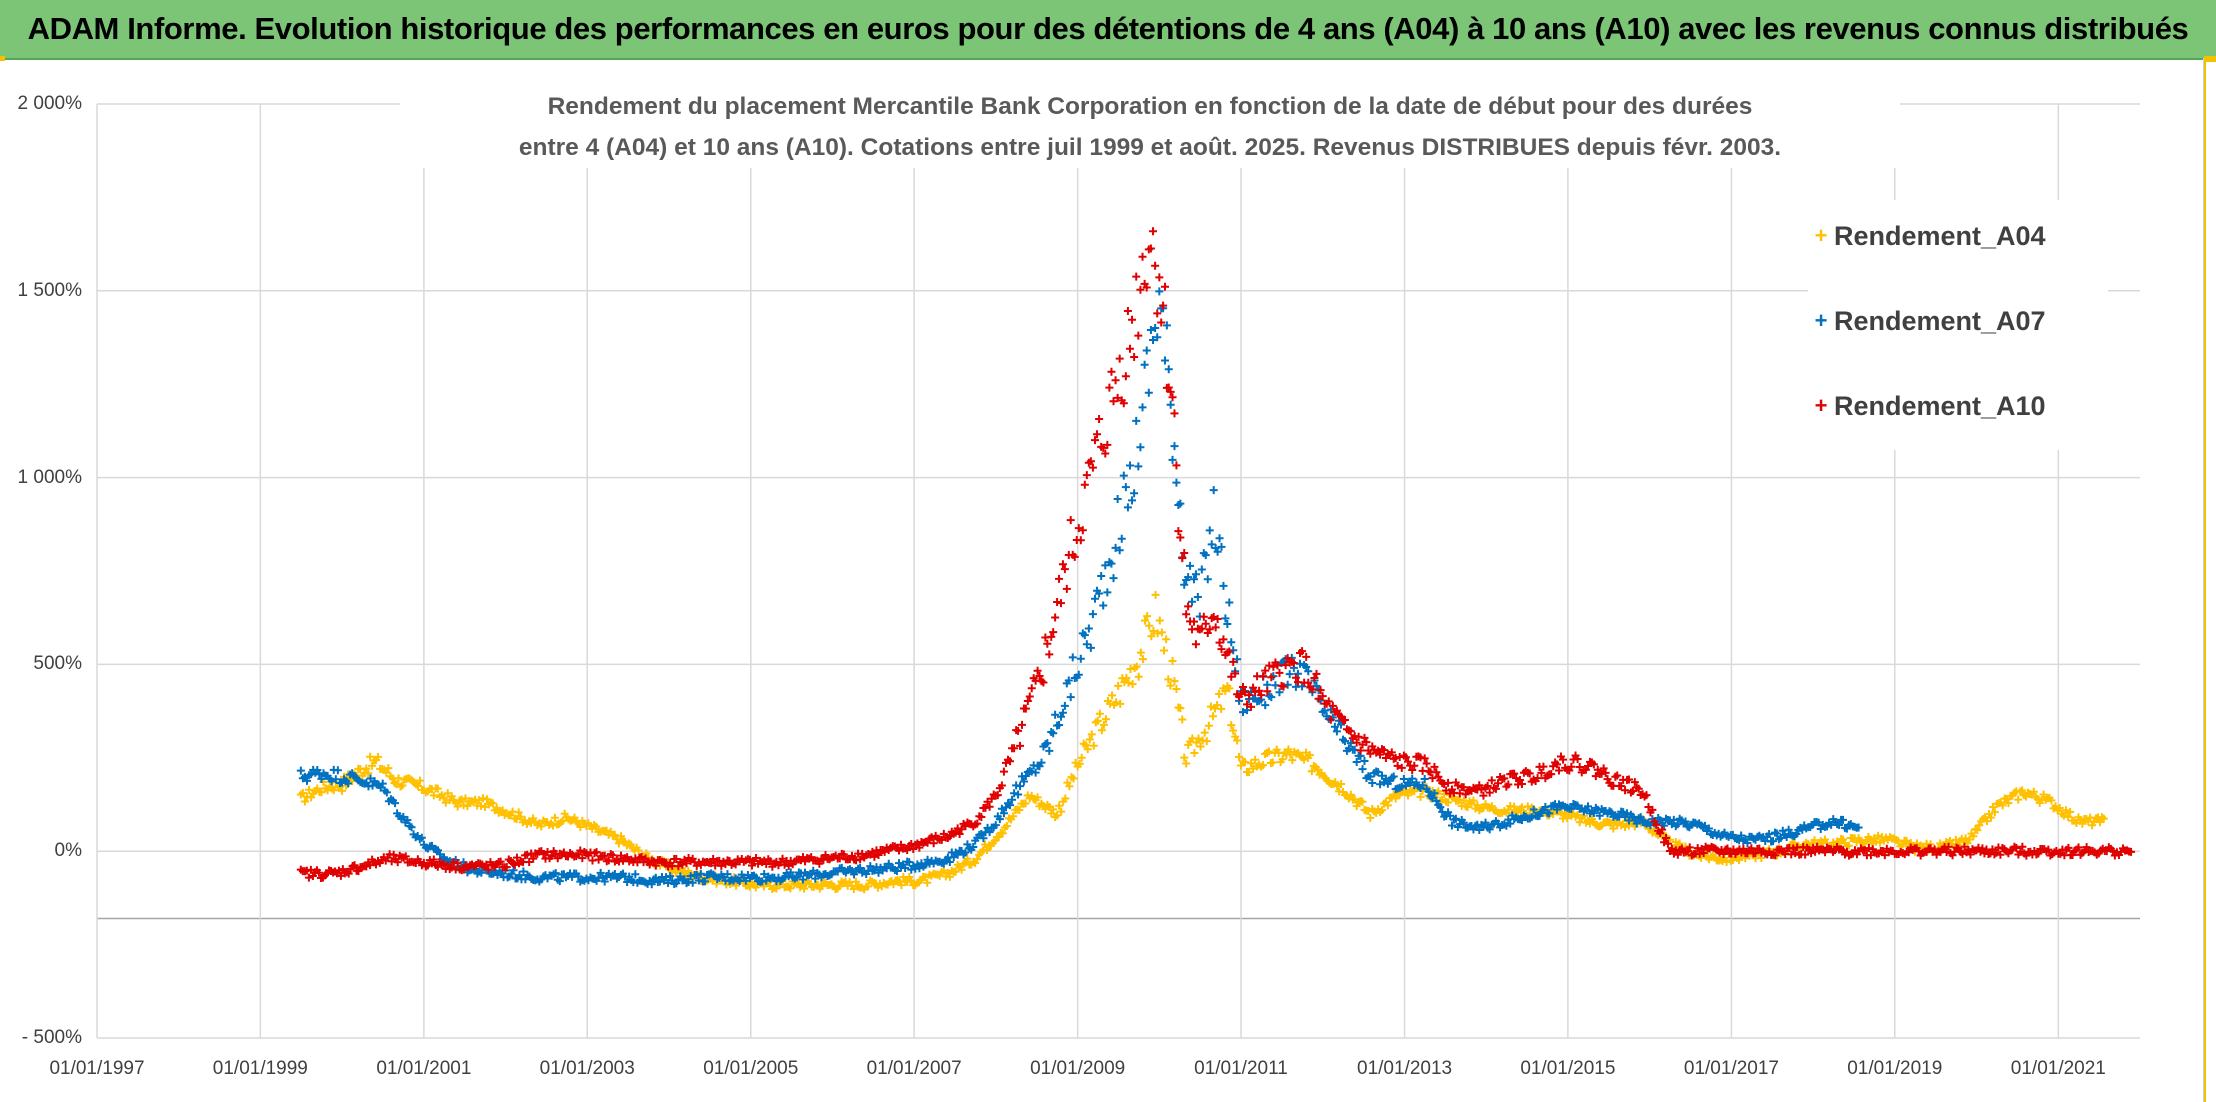  I want to click on x-tick-label: 01/01/2013, so click(1405, 1068).